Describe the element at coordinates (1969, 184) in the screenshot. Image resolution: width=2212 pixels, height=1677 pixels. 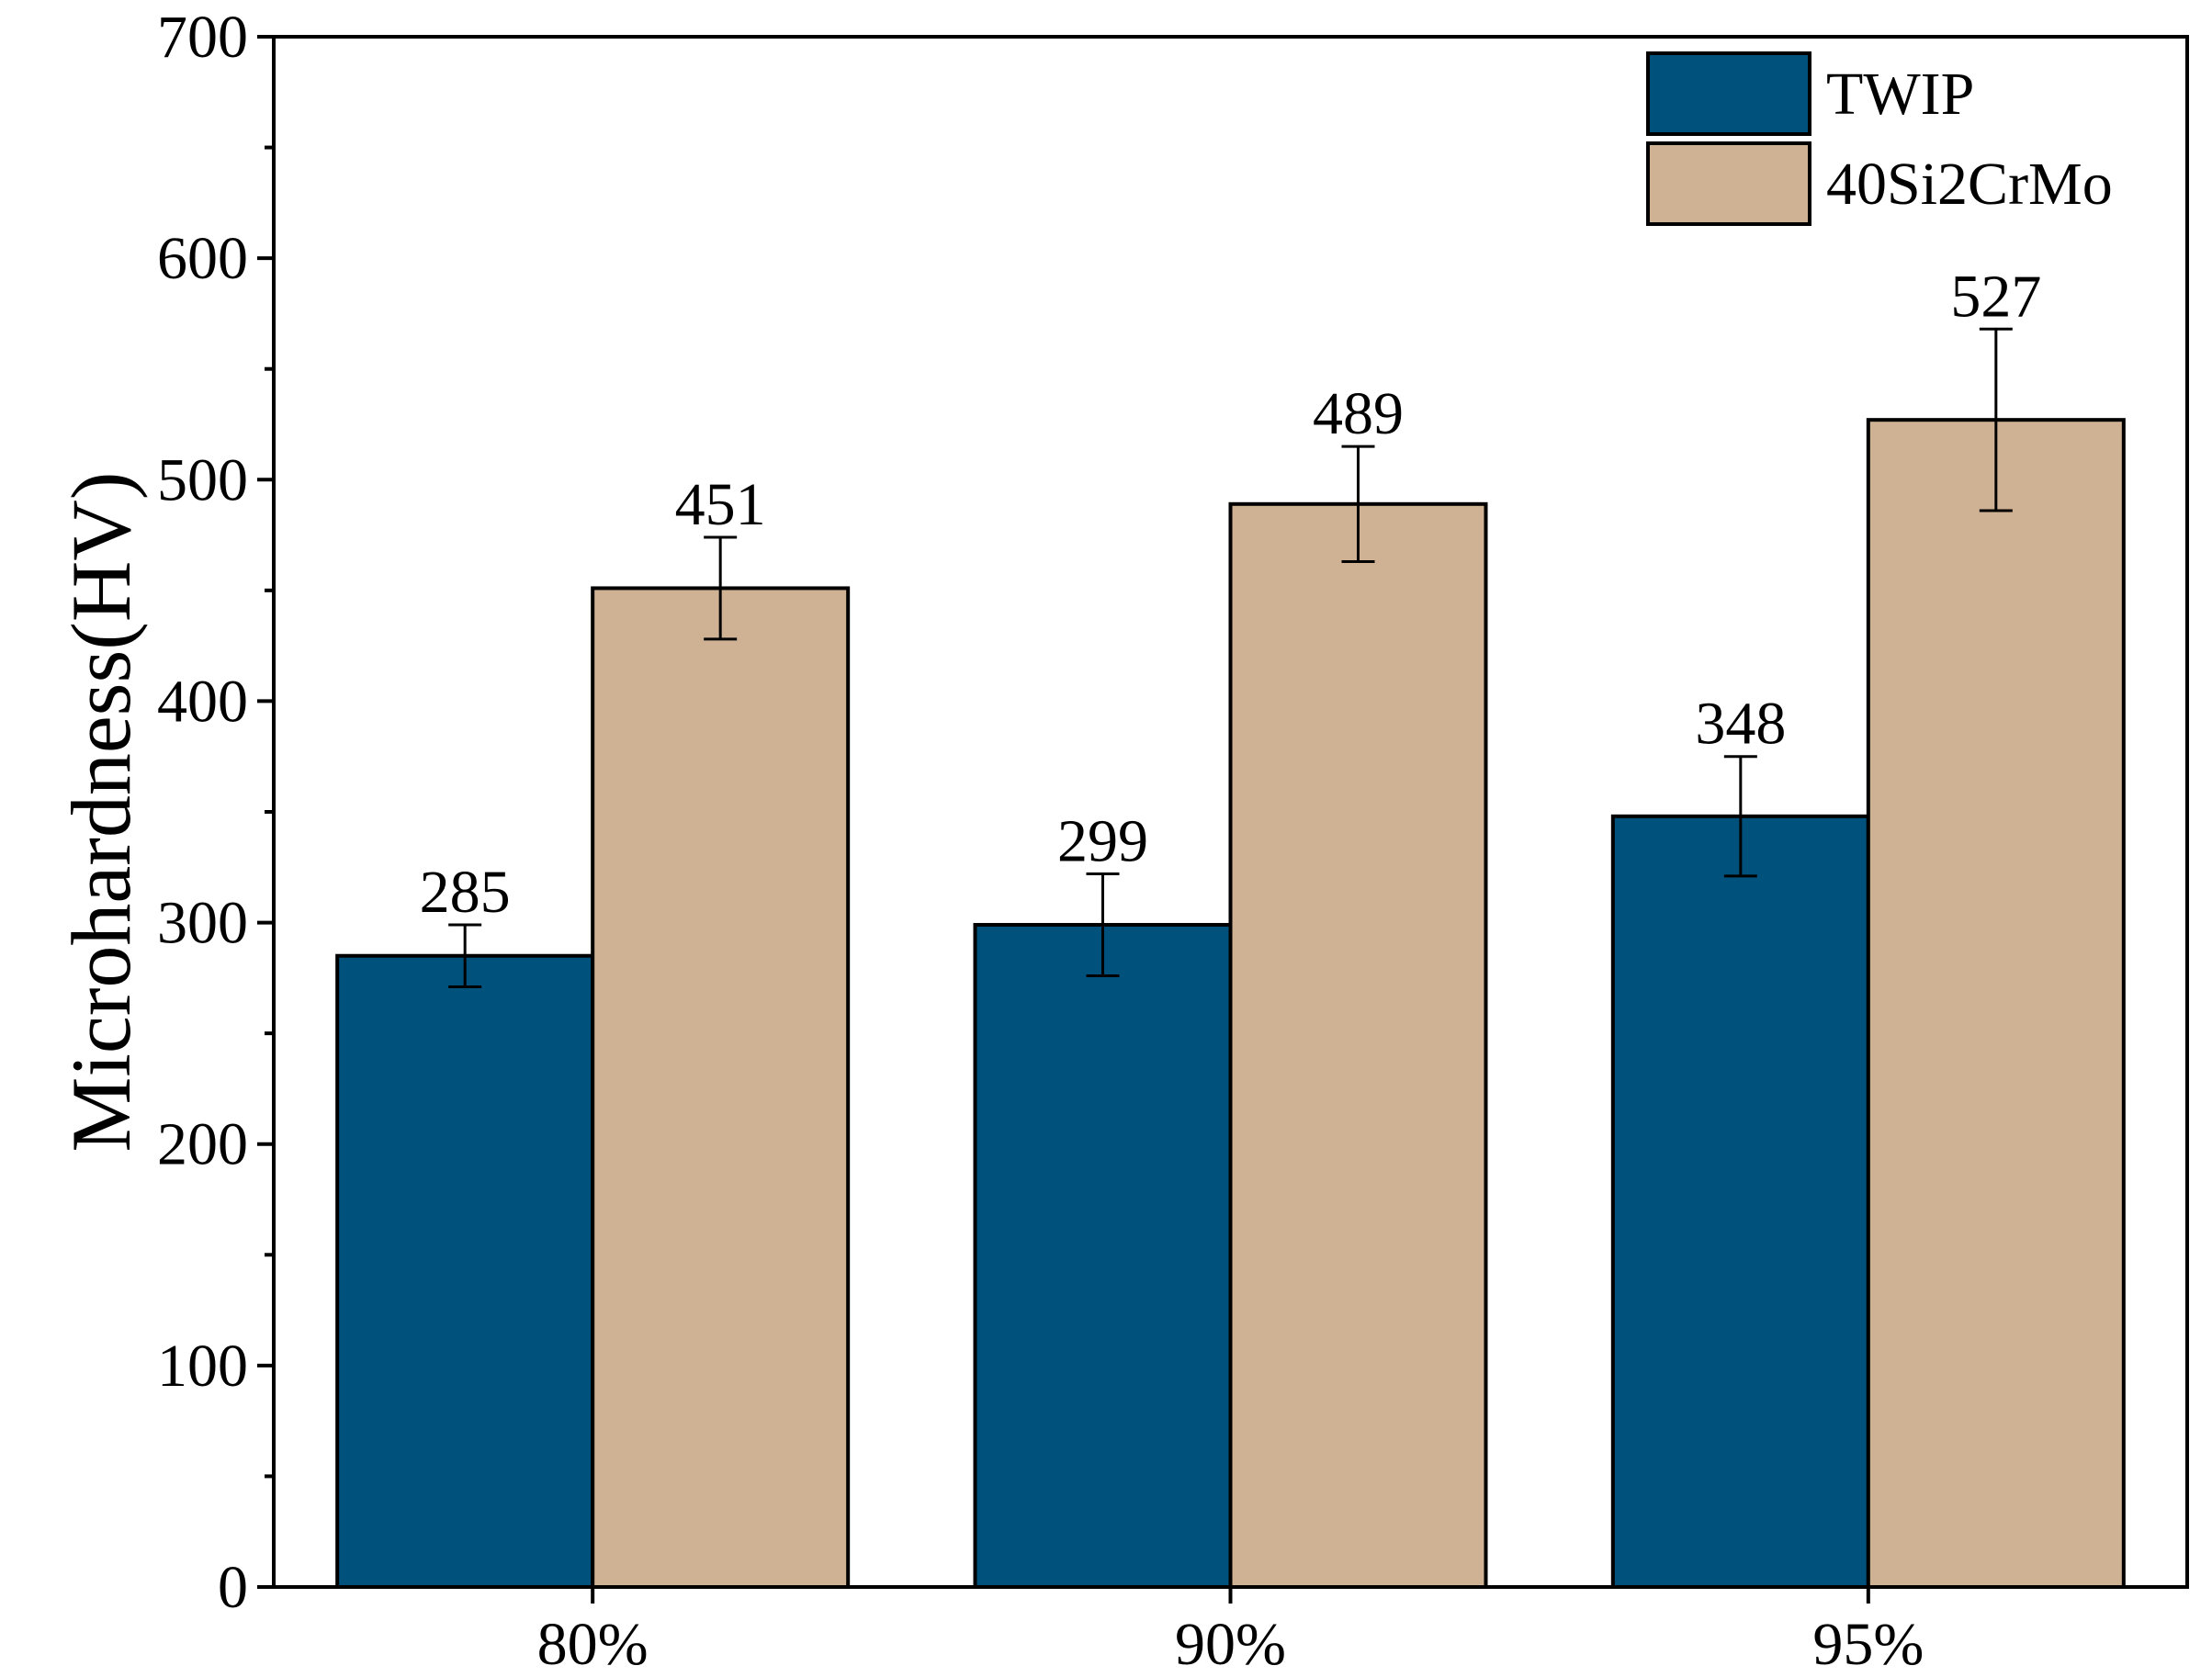
I see `legend-label-40si2crmo: 40Si2CrMo` at that location.